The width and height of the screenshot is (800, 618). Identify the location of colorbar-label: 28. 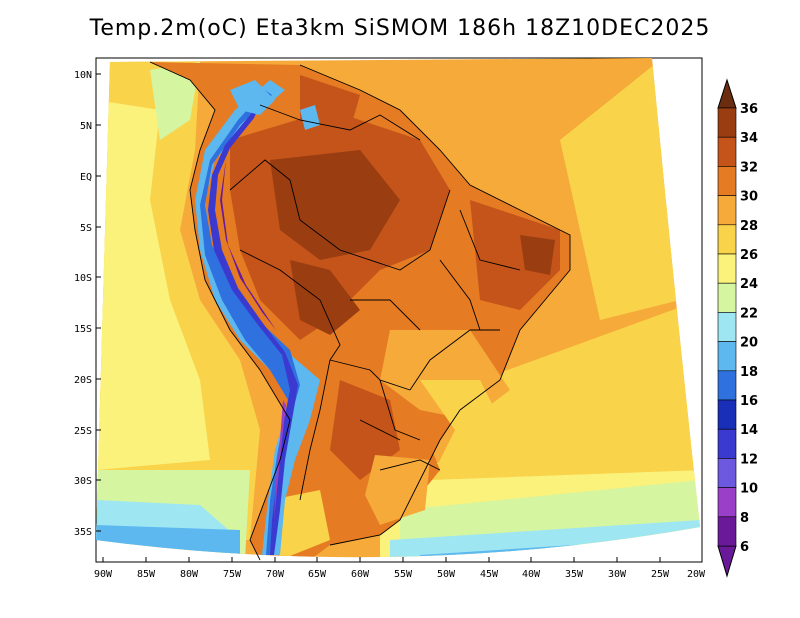
(749, 226).